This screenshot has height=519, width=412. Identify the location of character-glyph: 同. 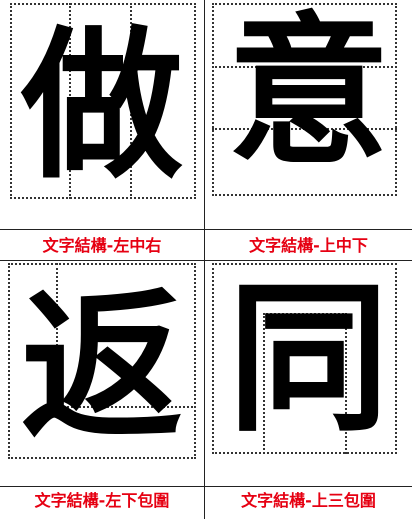
(308, 360).